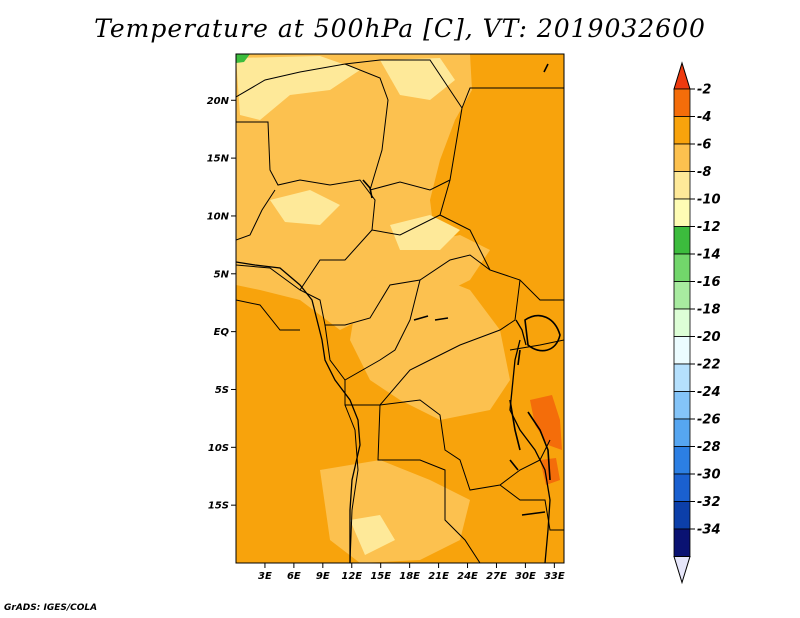 This screenshot has width=800, height=618. What do you see at coordinates (467, 576) in the screenshot?
I see `lon-tick-label: 24E` at bounding box center [467, 576].